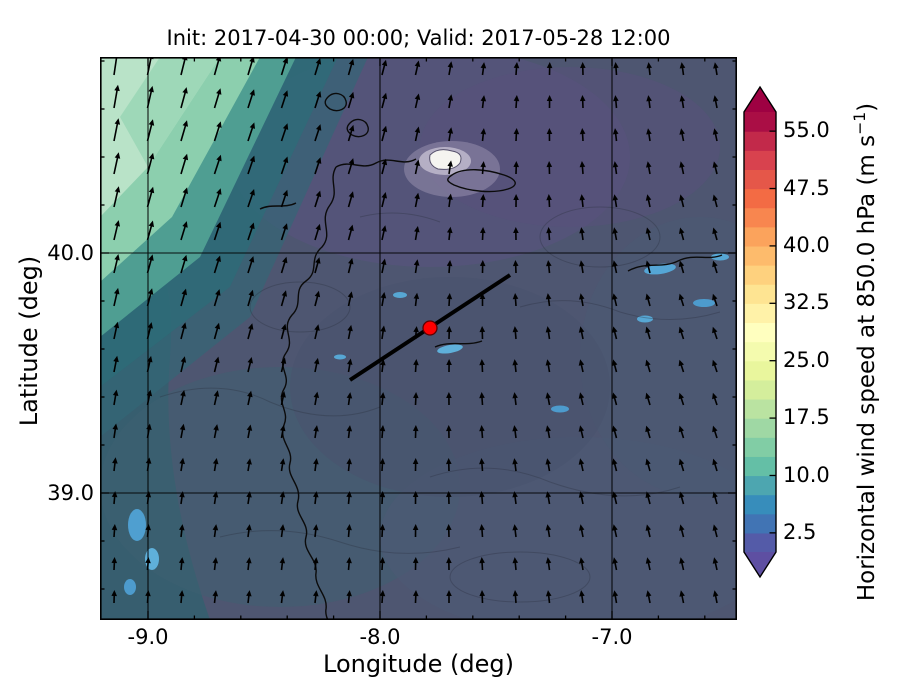 Image resolution: width=900 pixels, height=700 pixels. I want to click on colorbar-label-superscript: −1, so click(860, 123).